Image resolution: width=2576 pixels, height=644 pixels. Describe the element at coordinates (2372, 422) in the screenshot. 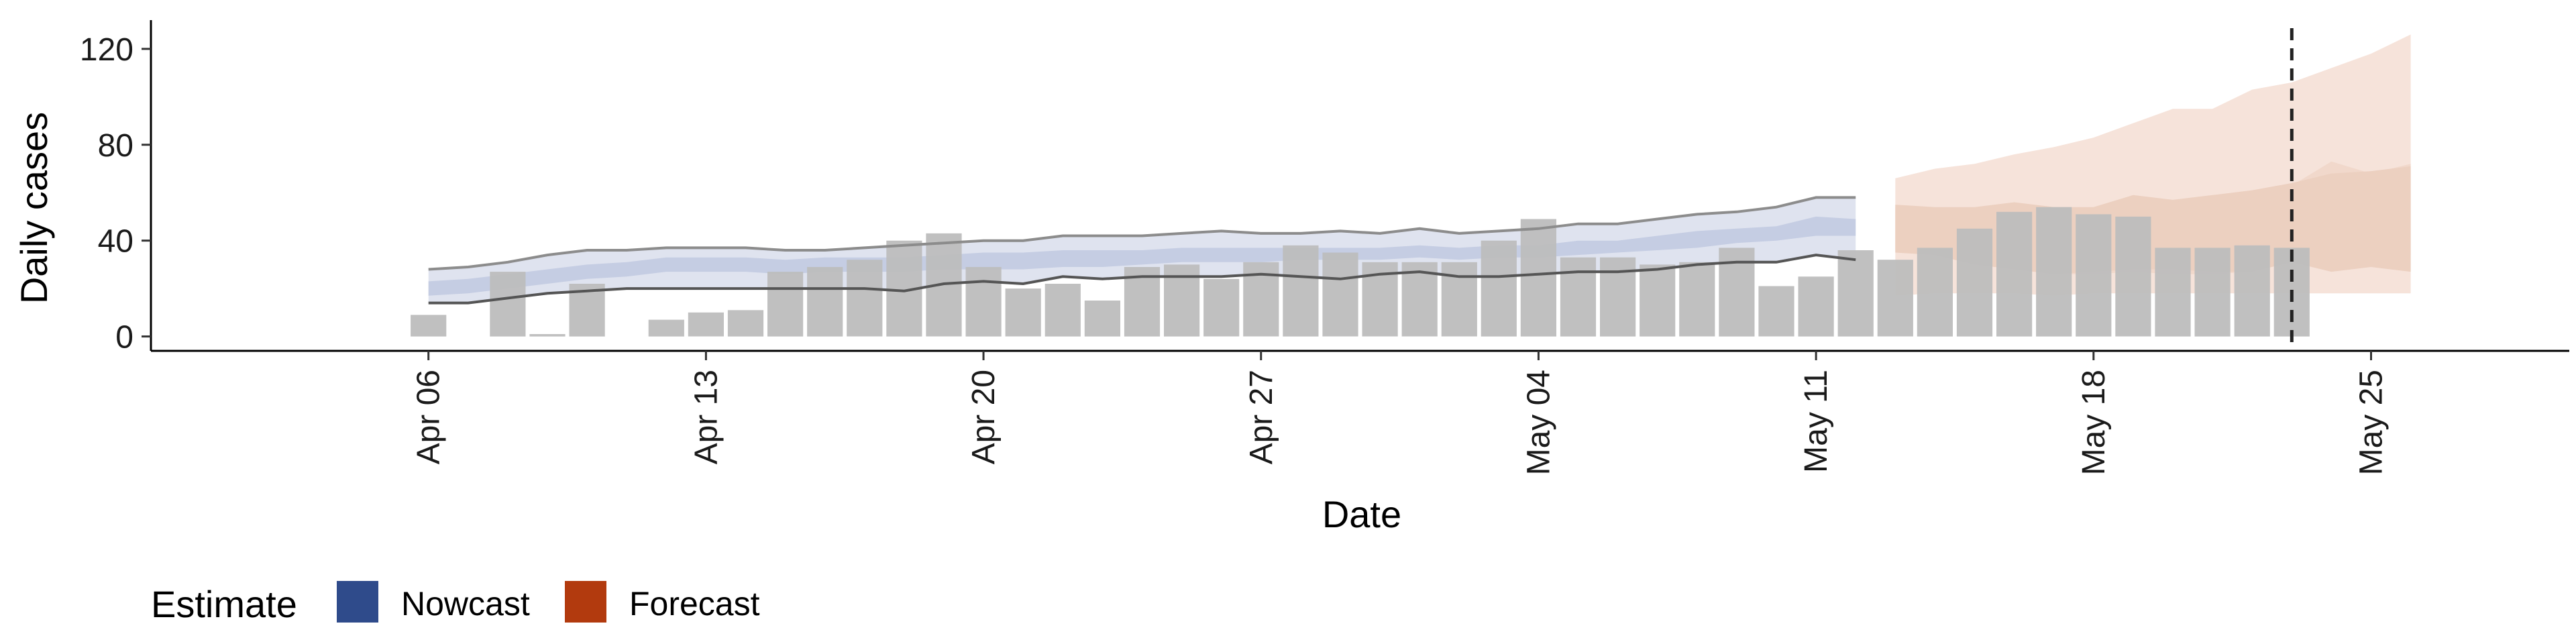

I see `x-tick-label: May 25` at that location.